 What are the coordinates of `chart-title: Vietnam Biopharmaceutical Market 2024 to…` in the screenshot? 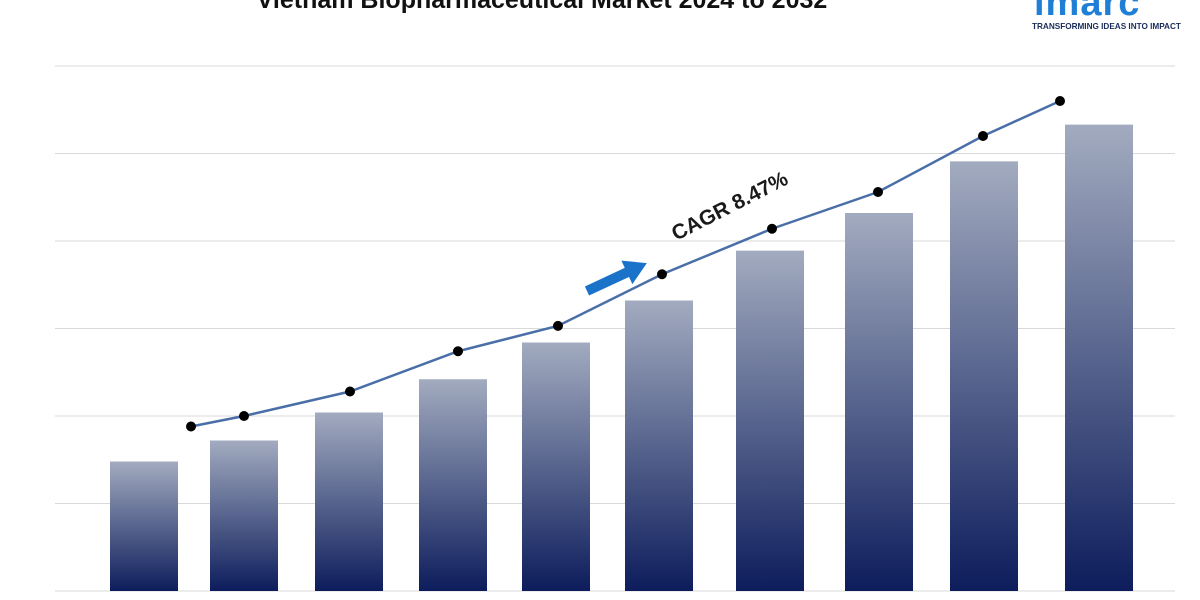 It's located at (542, 7).